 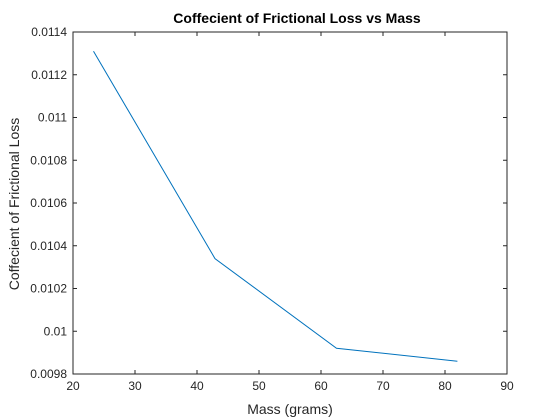 I want to click on y-tick-label: 0.0104, so click(x=48, y=246).